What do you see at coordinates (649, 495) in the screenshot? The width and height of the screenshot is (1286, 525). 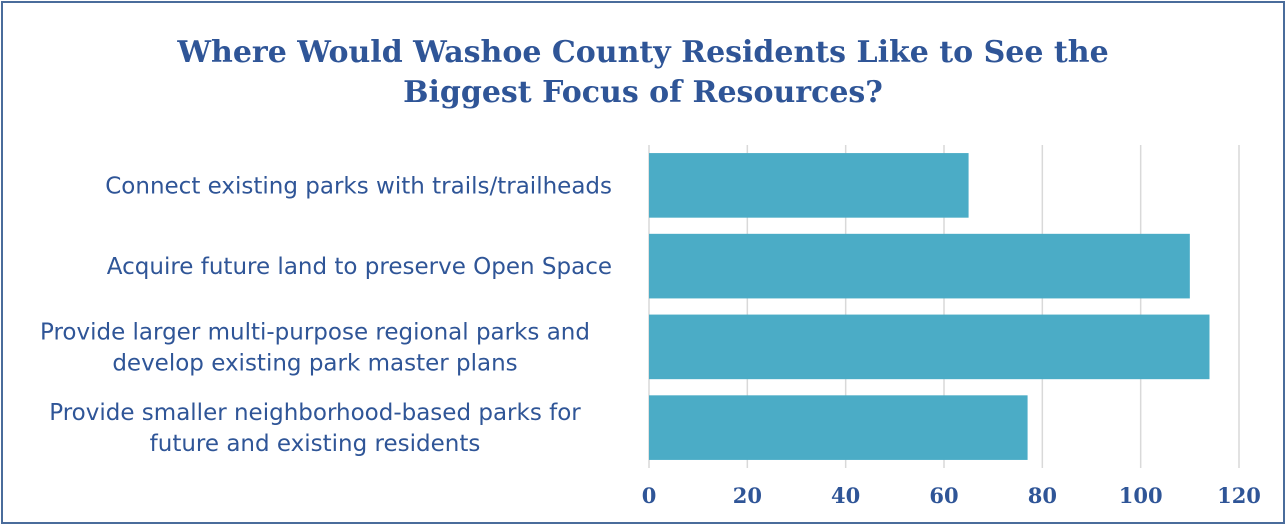 I see `x-tick-label: 0` at bounding box center [649, 495].